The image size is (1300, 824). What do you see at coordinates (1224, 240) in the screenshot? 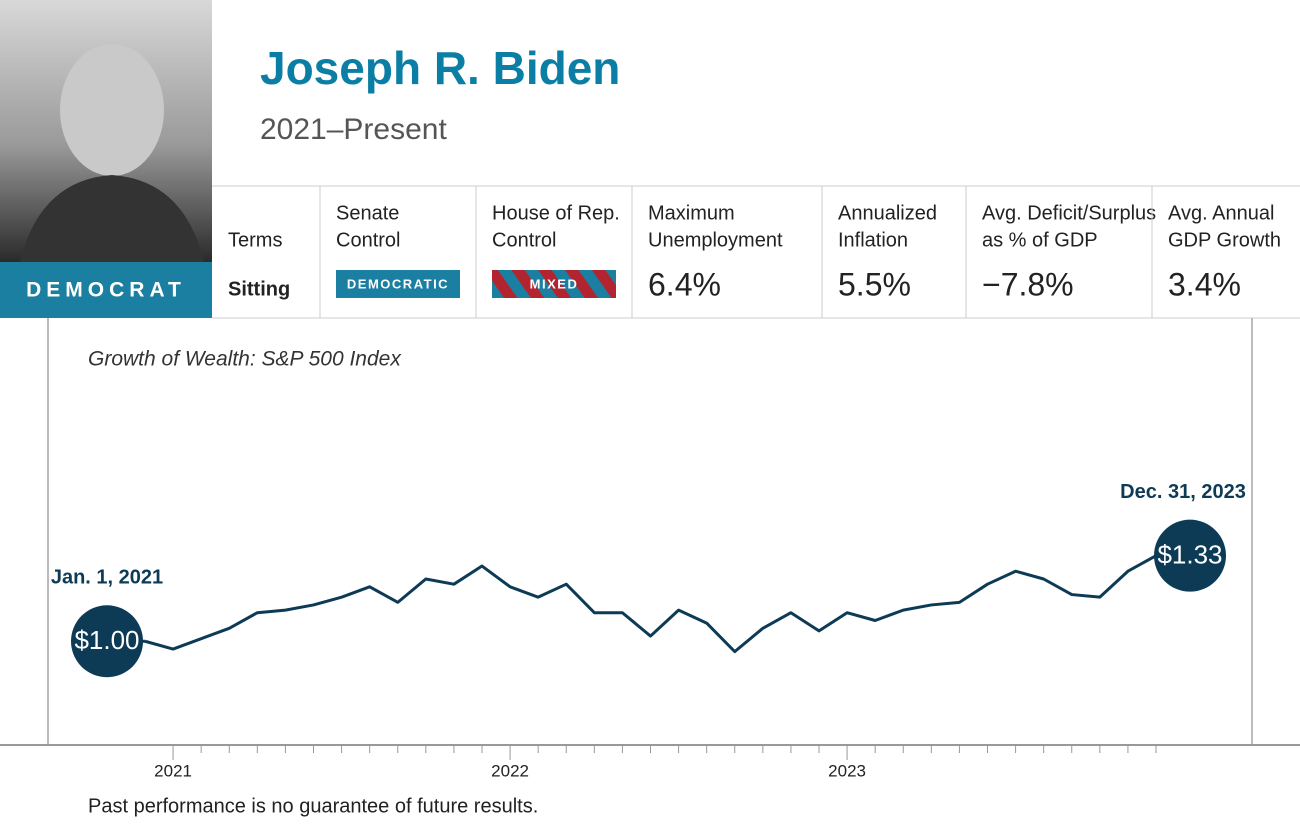
I see `stat-label: GDP Growth` at bounding box center [1224, 240].